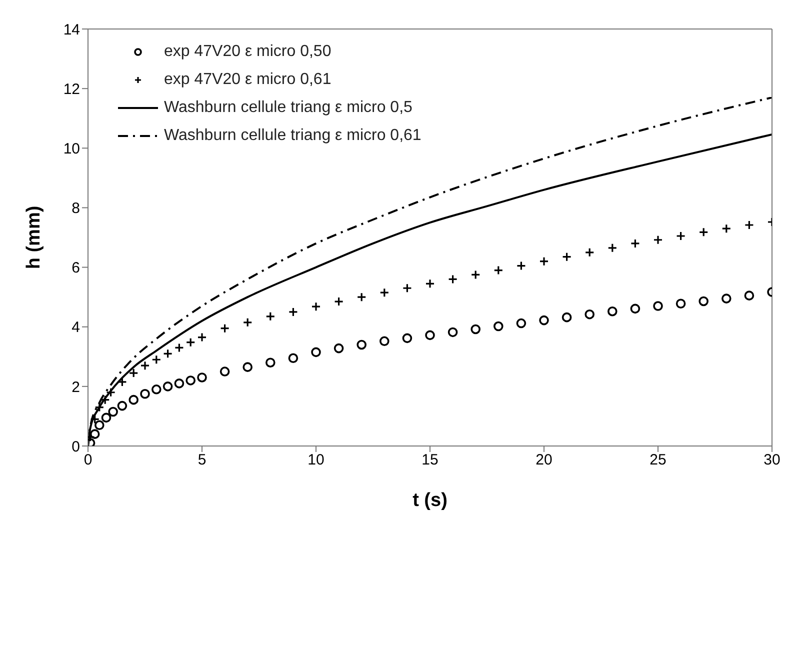 This screenshot has height=662, width=791. Describe the element at coordinates (248, 52) in the screenshot. I see `legend-label: exp 47V20 ε micro 0,50` at that location.